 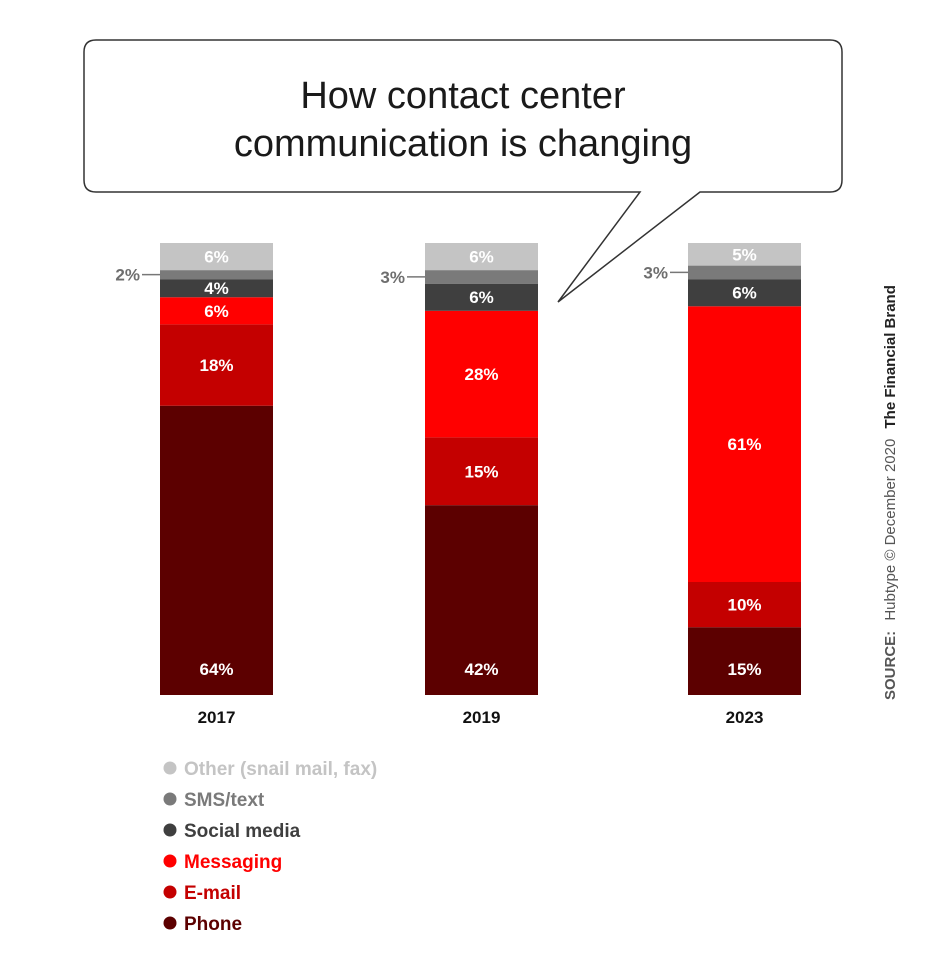 What do you see at coordinates (463, 144) in the screenshot?
I see `chart-title-line-2: communication is changing` at bounding box center [463, 144].